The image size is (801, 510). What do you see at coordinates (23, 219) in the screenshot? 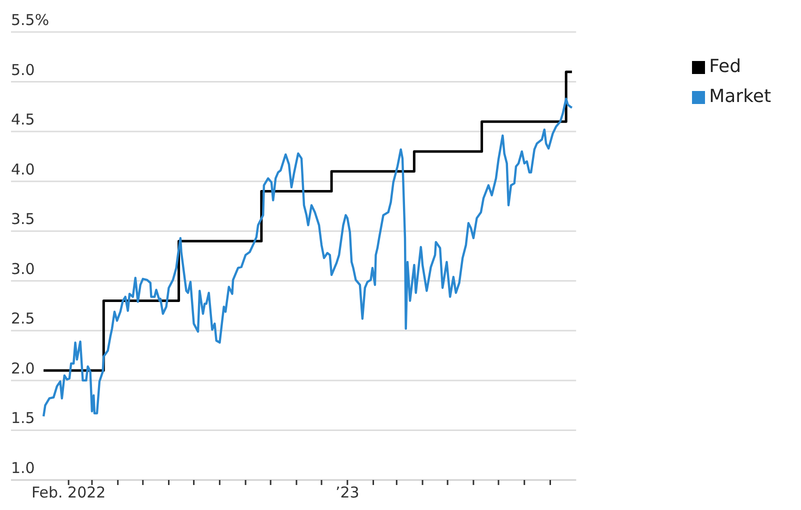
I see `y-tick-label: 3.5` at bounding box center [23, 219].